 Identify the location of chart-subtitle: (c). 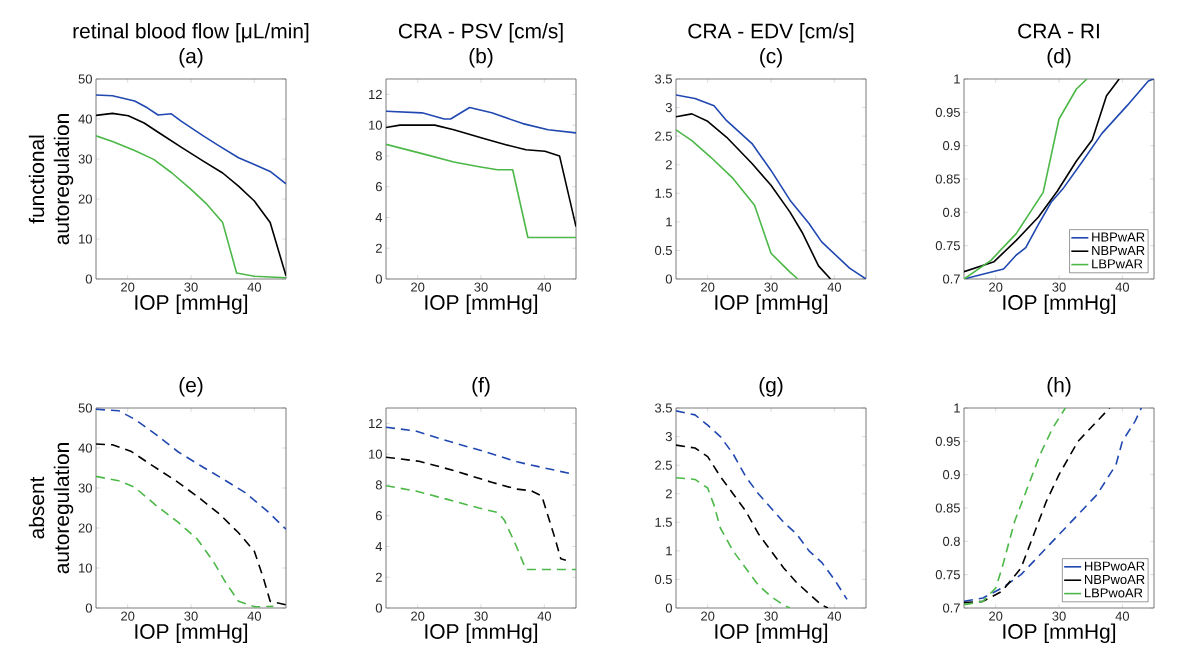
(771, 58).